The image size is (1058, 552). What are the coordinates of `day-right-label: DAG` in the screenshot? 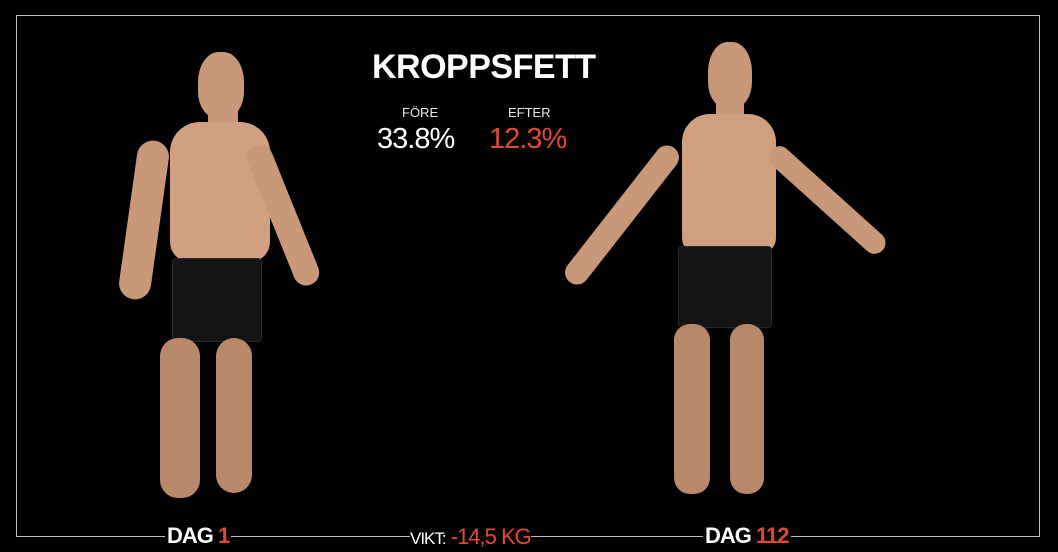 It's located at (728, 535).